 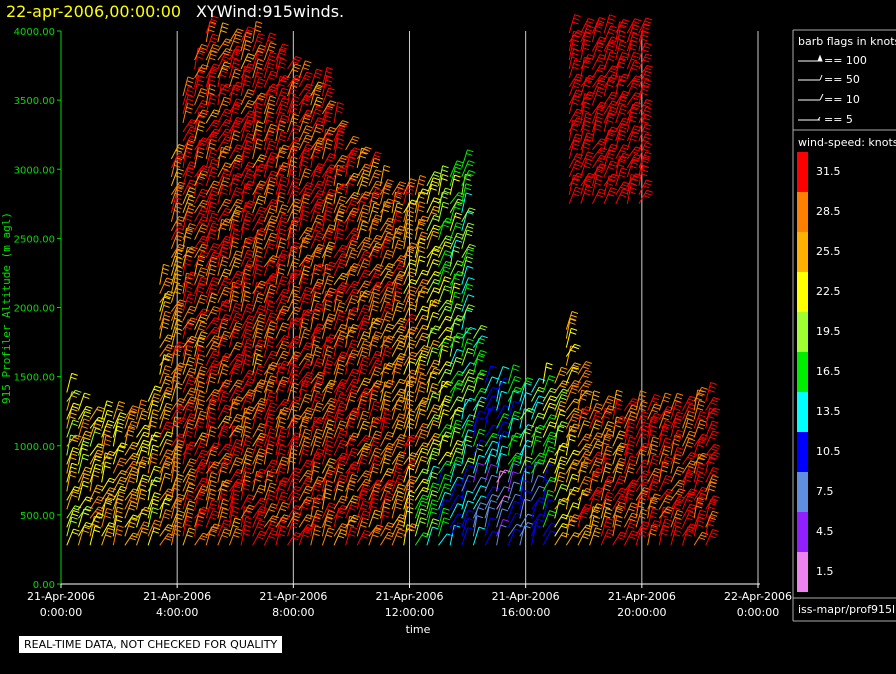 What do you see at coordinates (151, 644) in the screenshot?
I see `quality-notice: REAL-TIME DATA, NOT CHECKED FOR QUALITY` at bounding box center [151, 644].